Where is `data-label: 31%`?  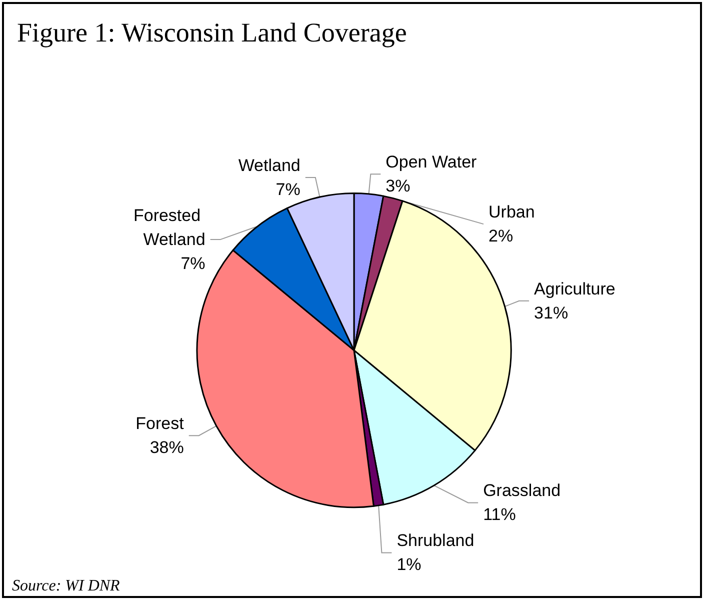 data-label: 31% is located at coordinates (551, 312).